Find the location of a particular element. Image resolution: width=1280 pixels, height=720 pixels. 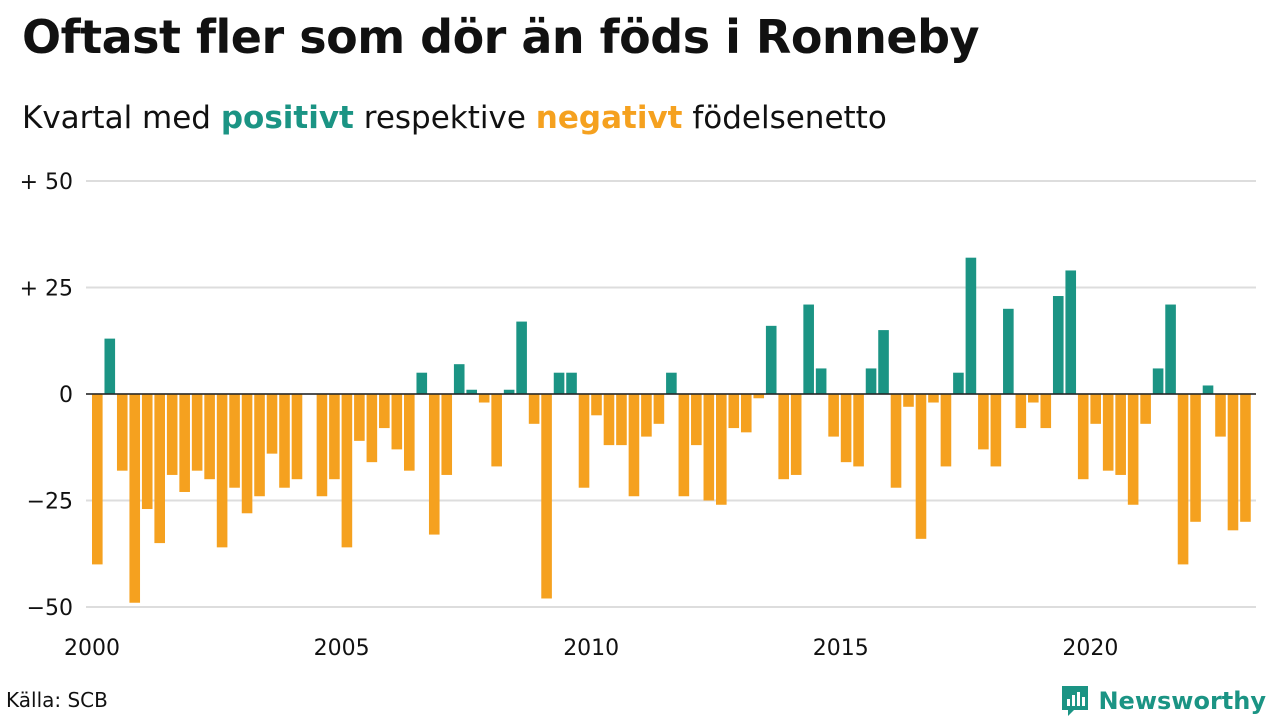

brand-logo: Newsworthy is located at coordinates (1163, 701).